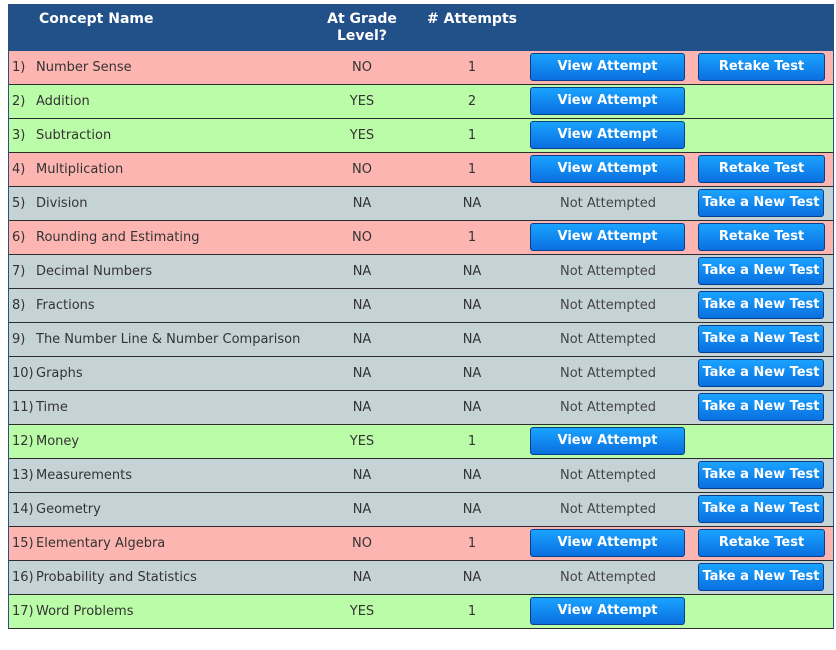 The height and width of the screenshot is (650, 836). I want to click on concept-name: Rounding and Estimating, so click(118, 237).